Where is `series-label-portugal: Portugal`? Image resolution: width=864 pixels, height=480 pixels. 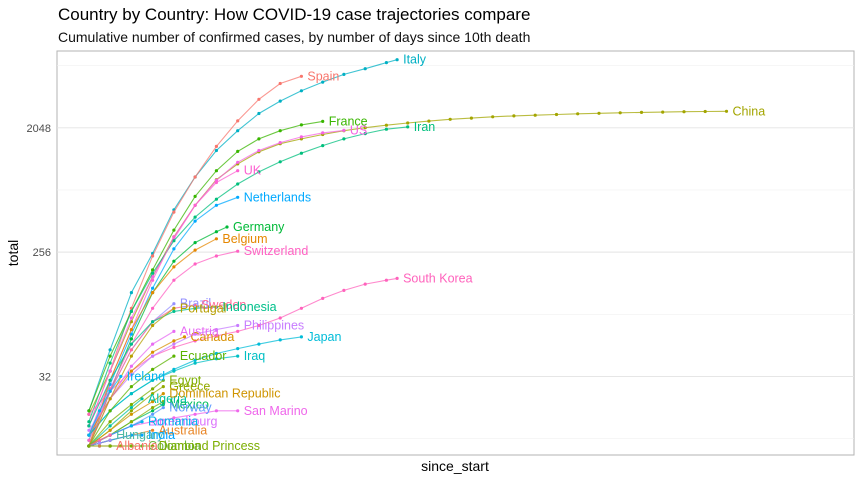
series-label-portugal: Portugal is located at coordinates (203, 308).